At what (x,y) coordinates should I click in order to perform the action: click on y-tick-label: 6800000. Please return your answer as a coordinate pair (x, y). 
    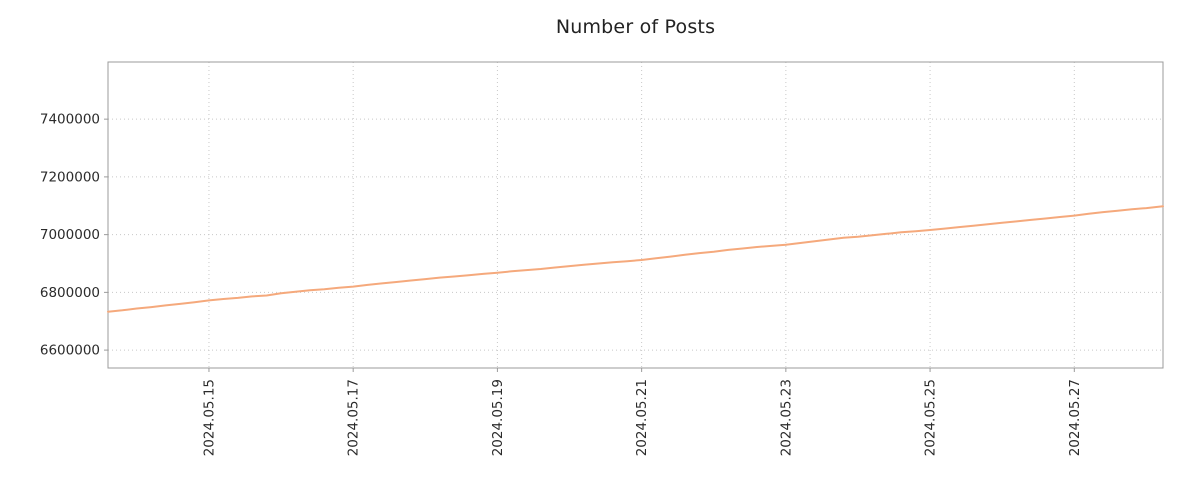
    Looking at the image, I should click on (70, 293).